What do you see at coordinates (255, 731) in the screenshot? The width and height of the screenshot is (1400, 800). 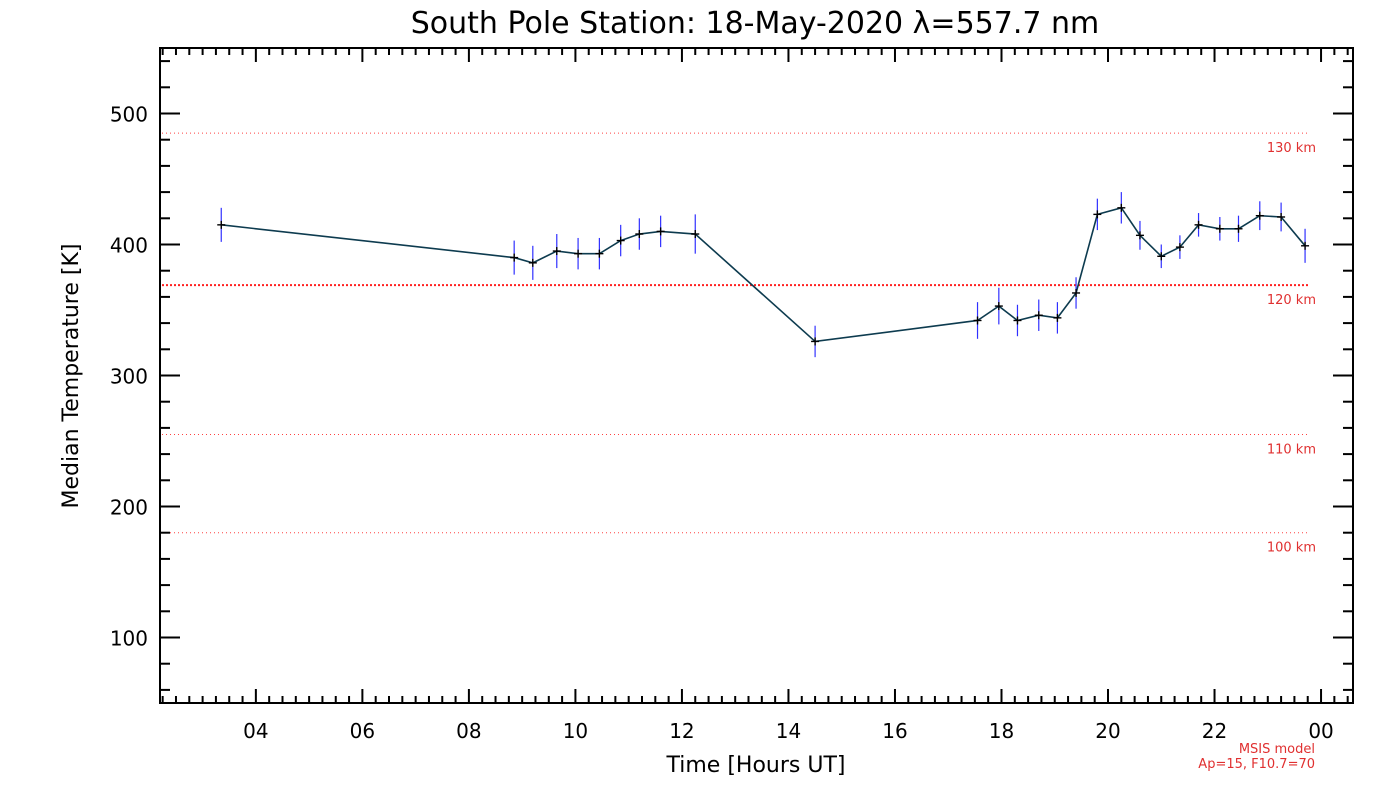 I see `x-tick-label: 04` at bounding box center [255, 731].